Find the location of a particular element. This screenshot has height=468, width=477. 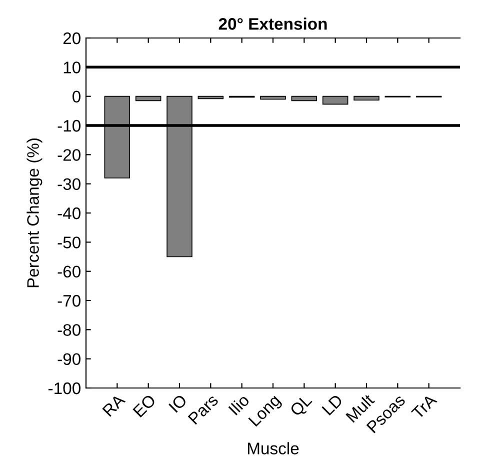

x-tick-label: Ilio is located at coordinates (239, 404).